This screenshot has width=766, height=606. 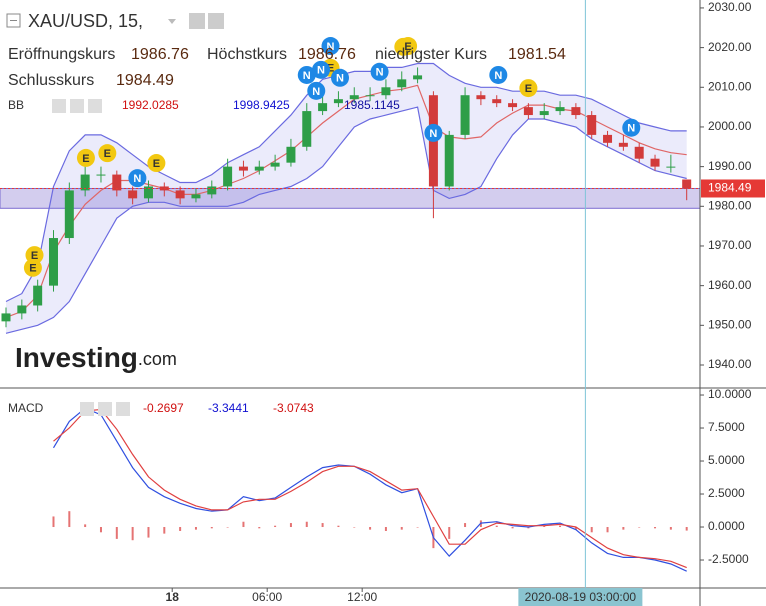 I want to click on x-tick-label: 06:00, so click(x=267, y=597).